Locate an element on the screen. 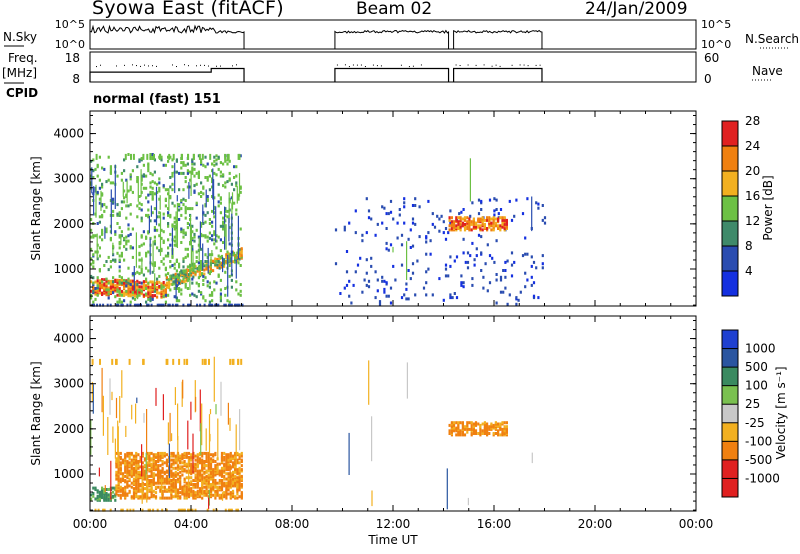  velocity-colorbar-label: -100 is located at coordinates (758, 441).